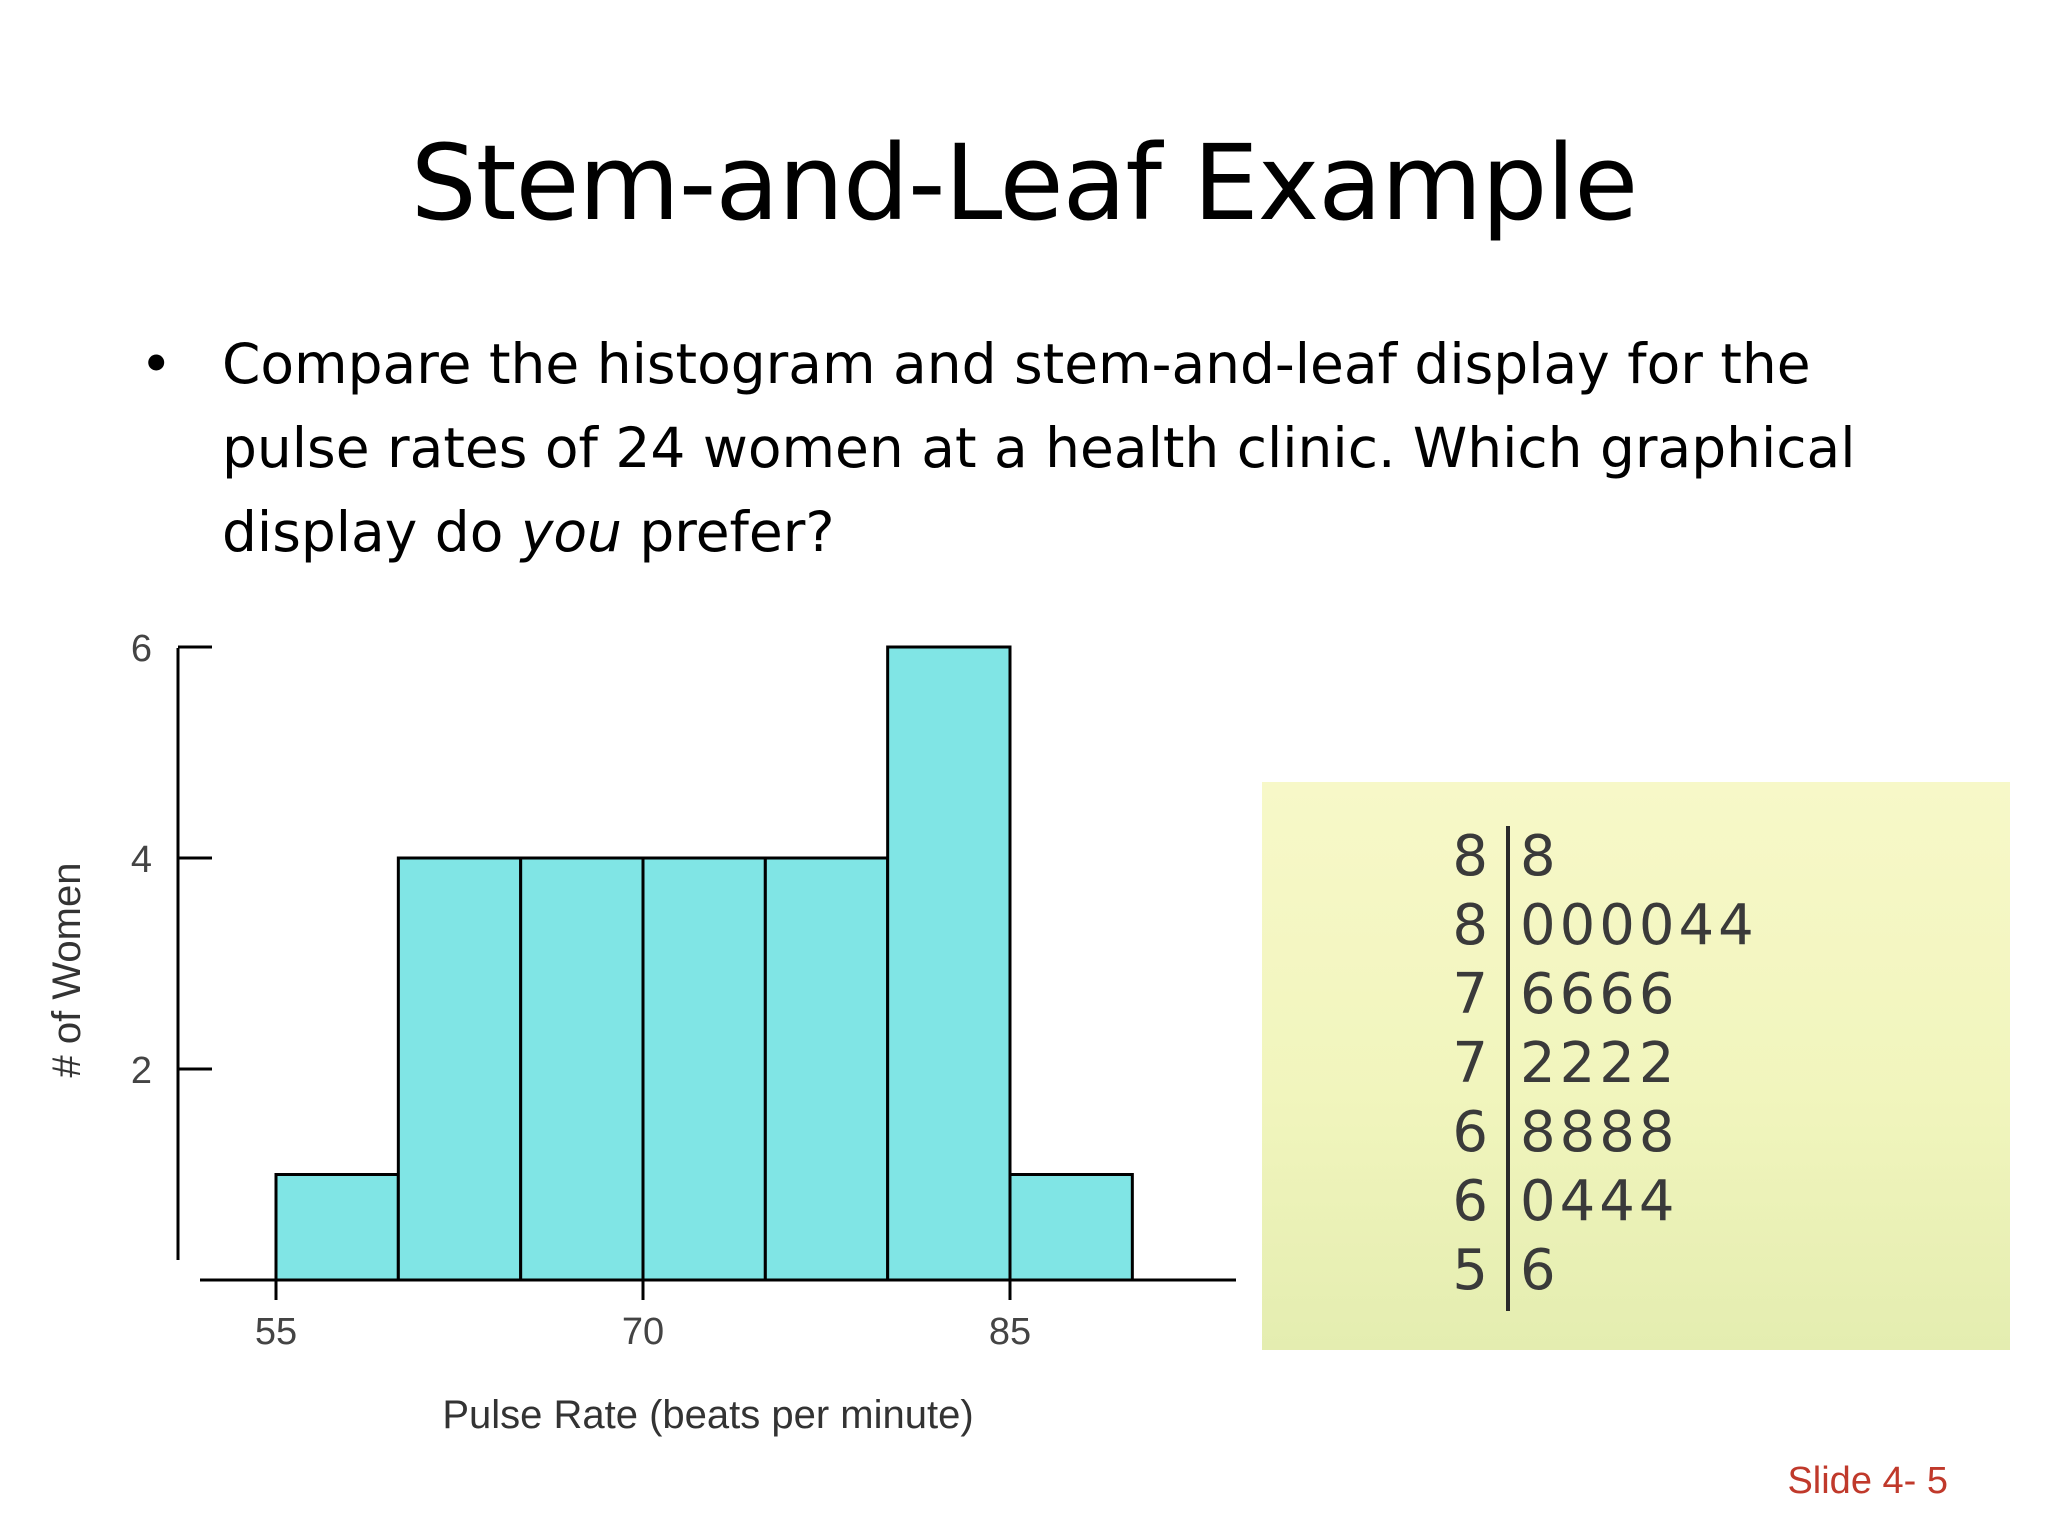 This screenshot has width=2048, height=1536. I want to click on stem-leaf-row: 7 6666, so click(1595, 994).